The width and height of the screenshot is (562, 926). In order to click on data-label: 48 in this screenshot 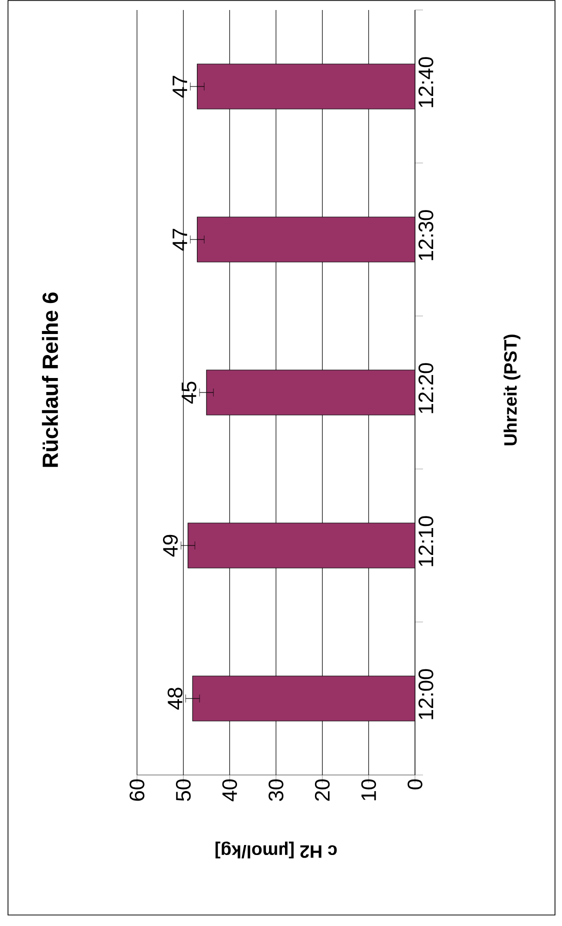, I will do `click(175, 699)`.